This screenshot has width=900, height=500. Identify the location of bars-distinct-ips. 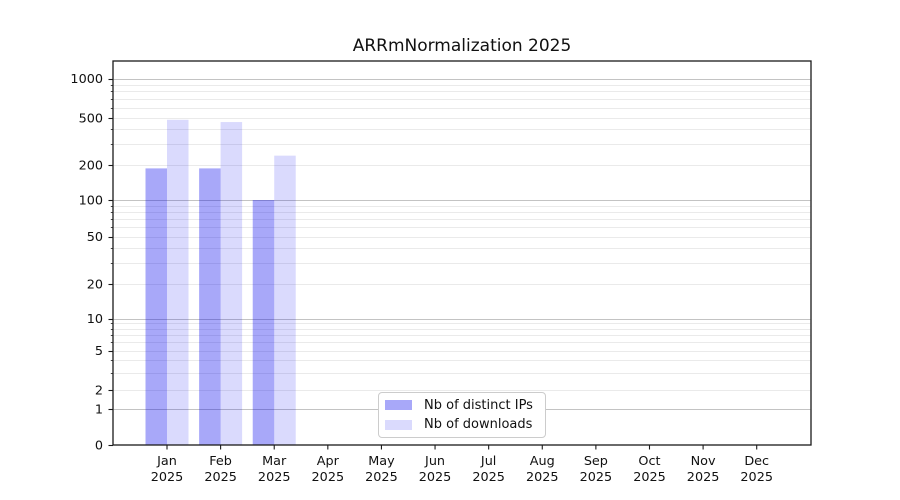
(210, 306).